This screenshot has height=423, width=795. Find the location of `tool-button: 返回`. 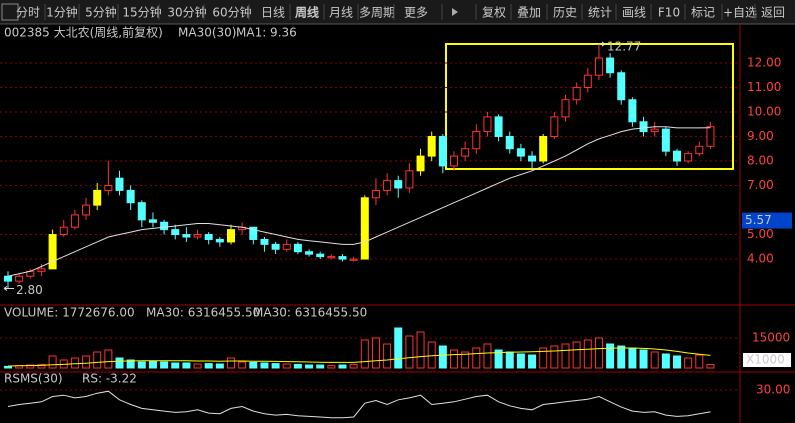

tool-button: 返回 is located at coordinates (773, 13).